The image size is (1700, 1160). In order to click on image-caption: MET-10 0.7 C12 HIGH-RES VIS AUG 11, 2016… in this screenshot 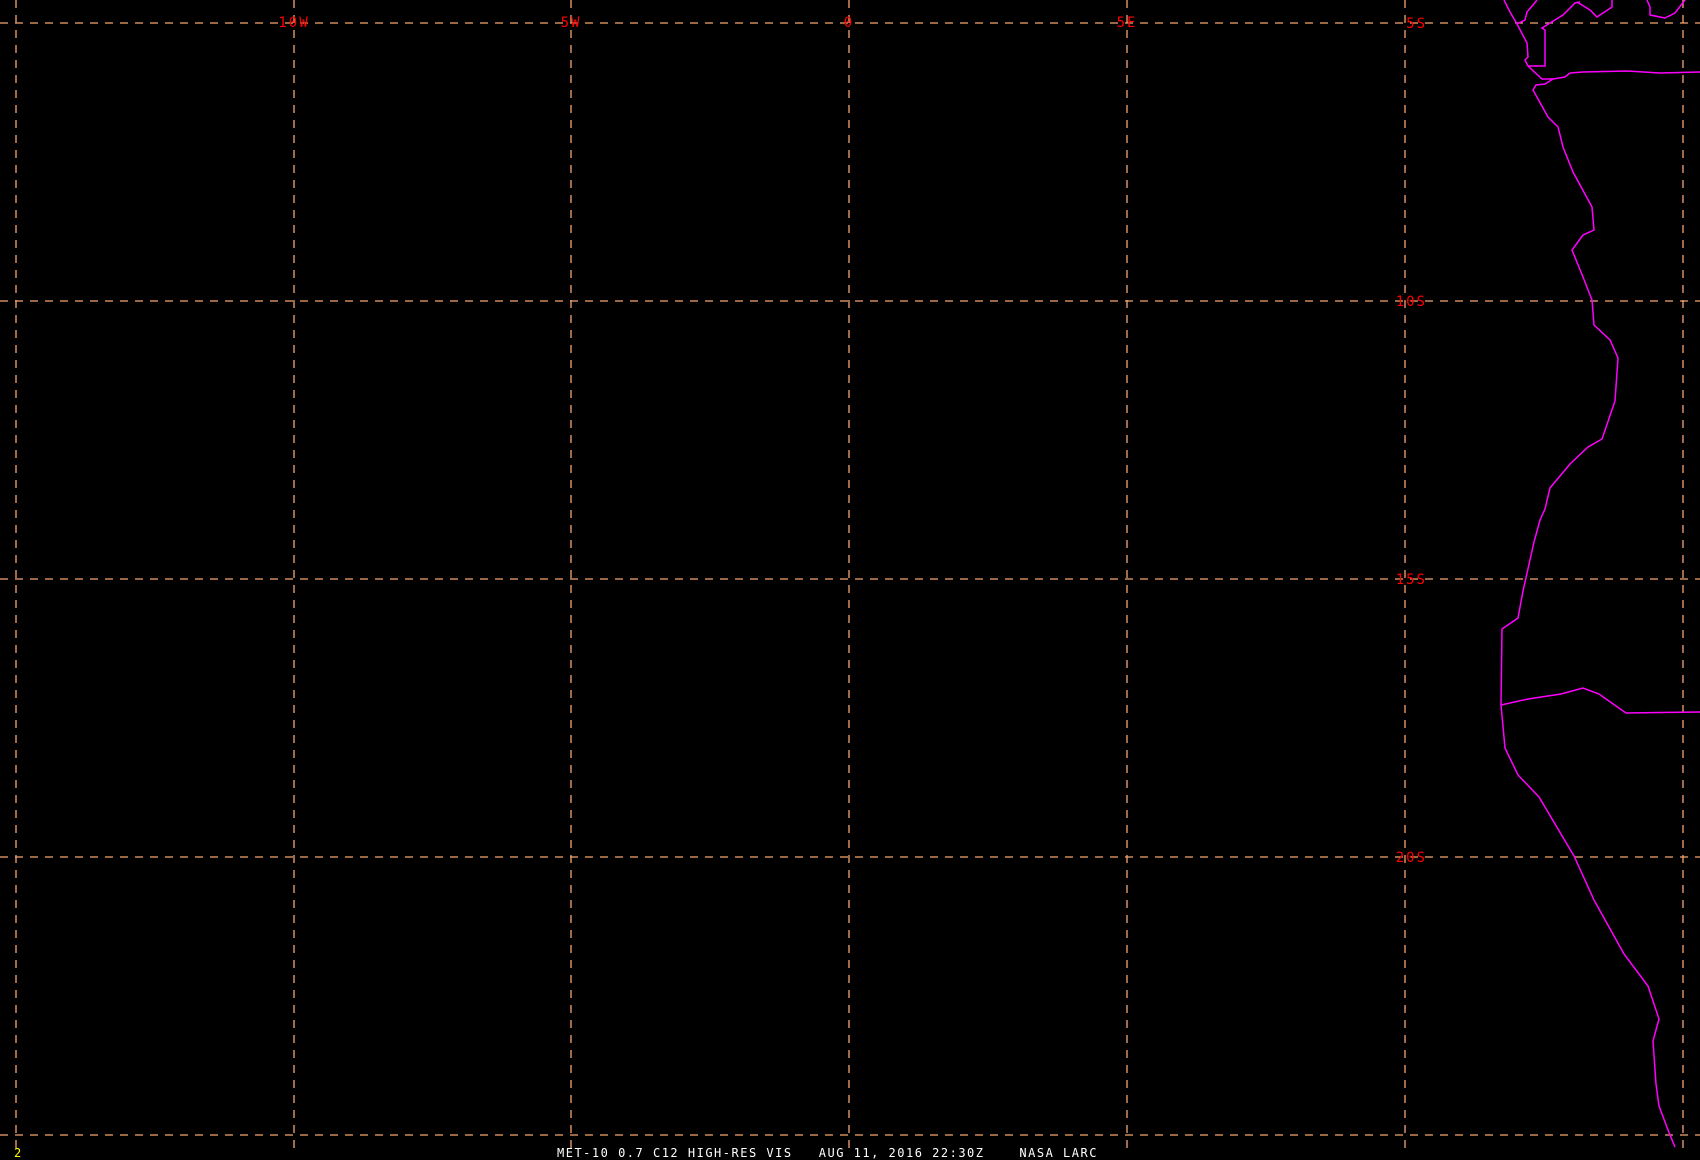, I will do `click(827, 1153)`.